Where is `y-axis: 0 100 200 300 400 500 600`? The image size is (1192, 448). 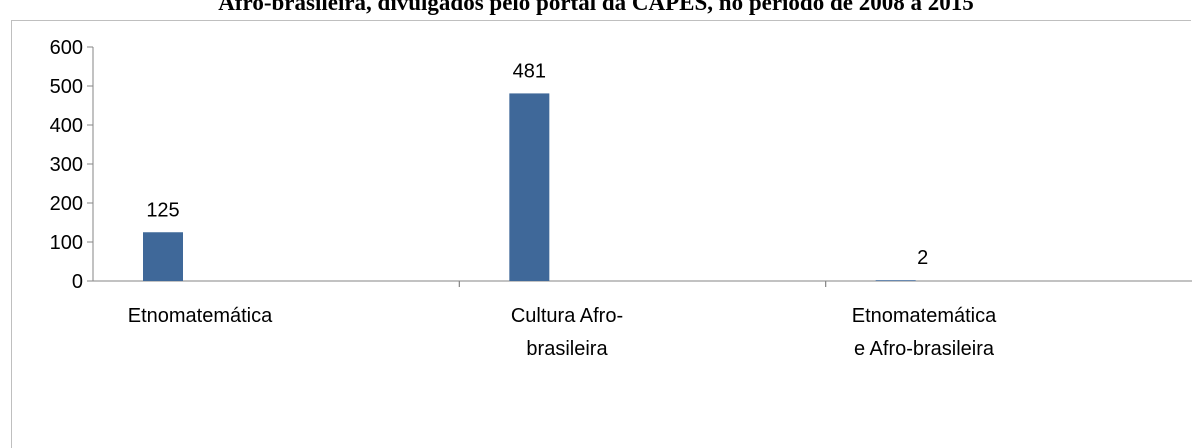 y-axis: 0 100 200 300 400 500 600 is located at coordinates (72, 165).